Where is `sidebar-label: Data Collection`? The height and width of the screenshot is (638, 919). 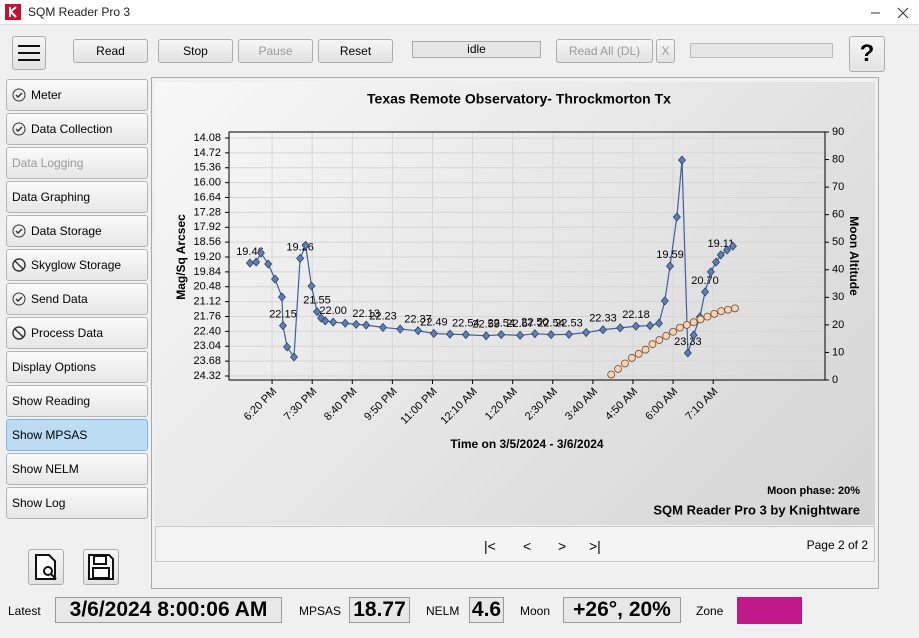 sidebar-label: Data Collection is located at coordinates (72, 129).